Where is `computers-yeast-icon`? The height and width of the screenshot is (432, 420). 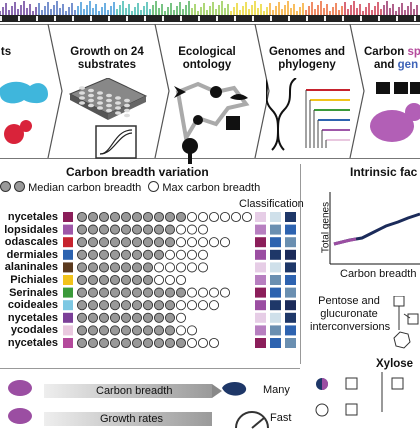 computers-yeast-icon is located at coordinates (395, 112).